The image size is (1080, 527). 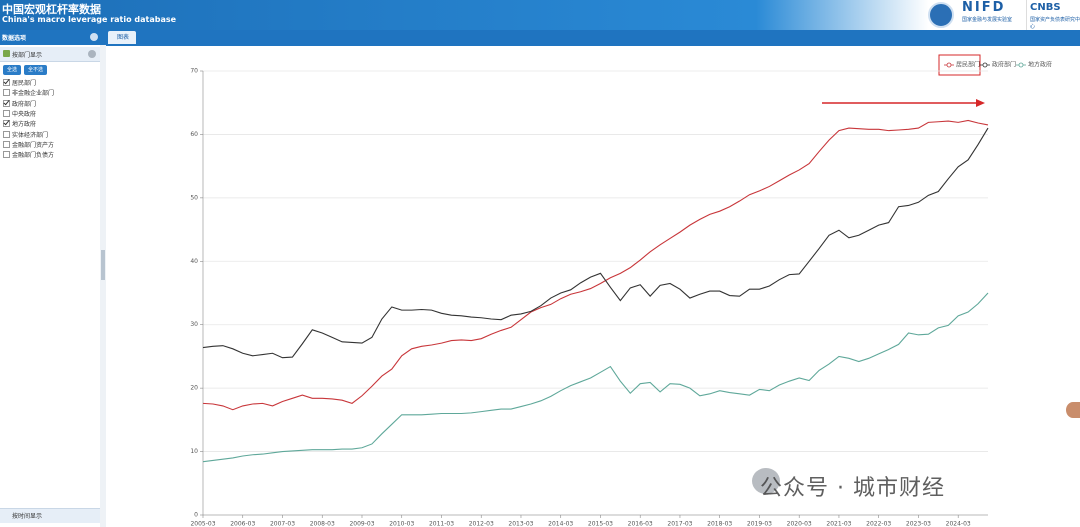 I want to click on y-tick-label: 0, so click(x=196, y=515).